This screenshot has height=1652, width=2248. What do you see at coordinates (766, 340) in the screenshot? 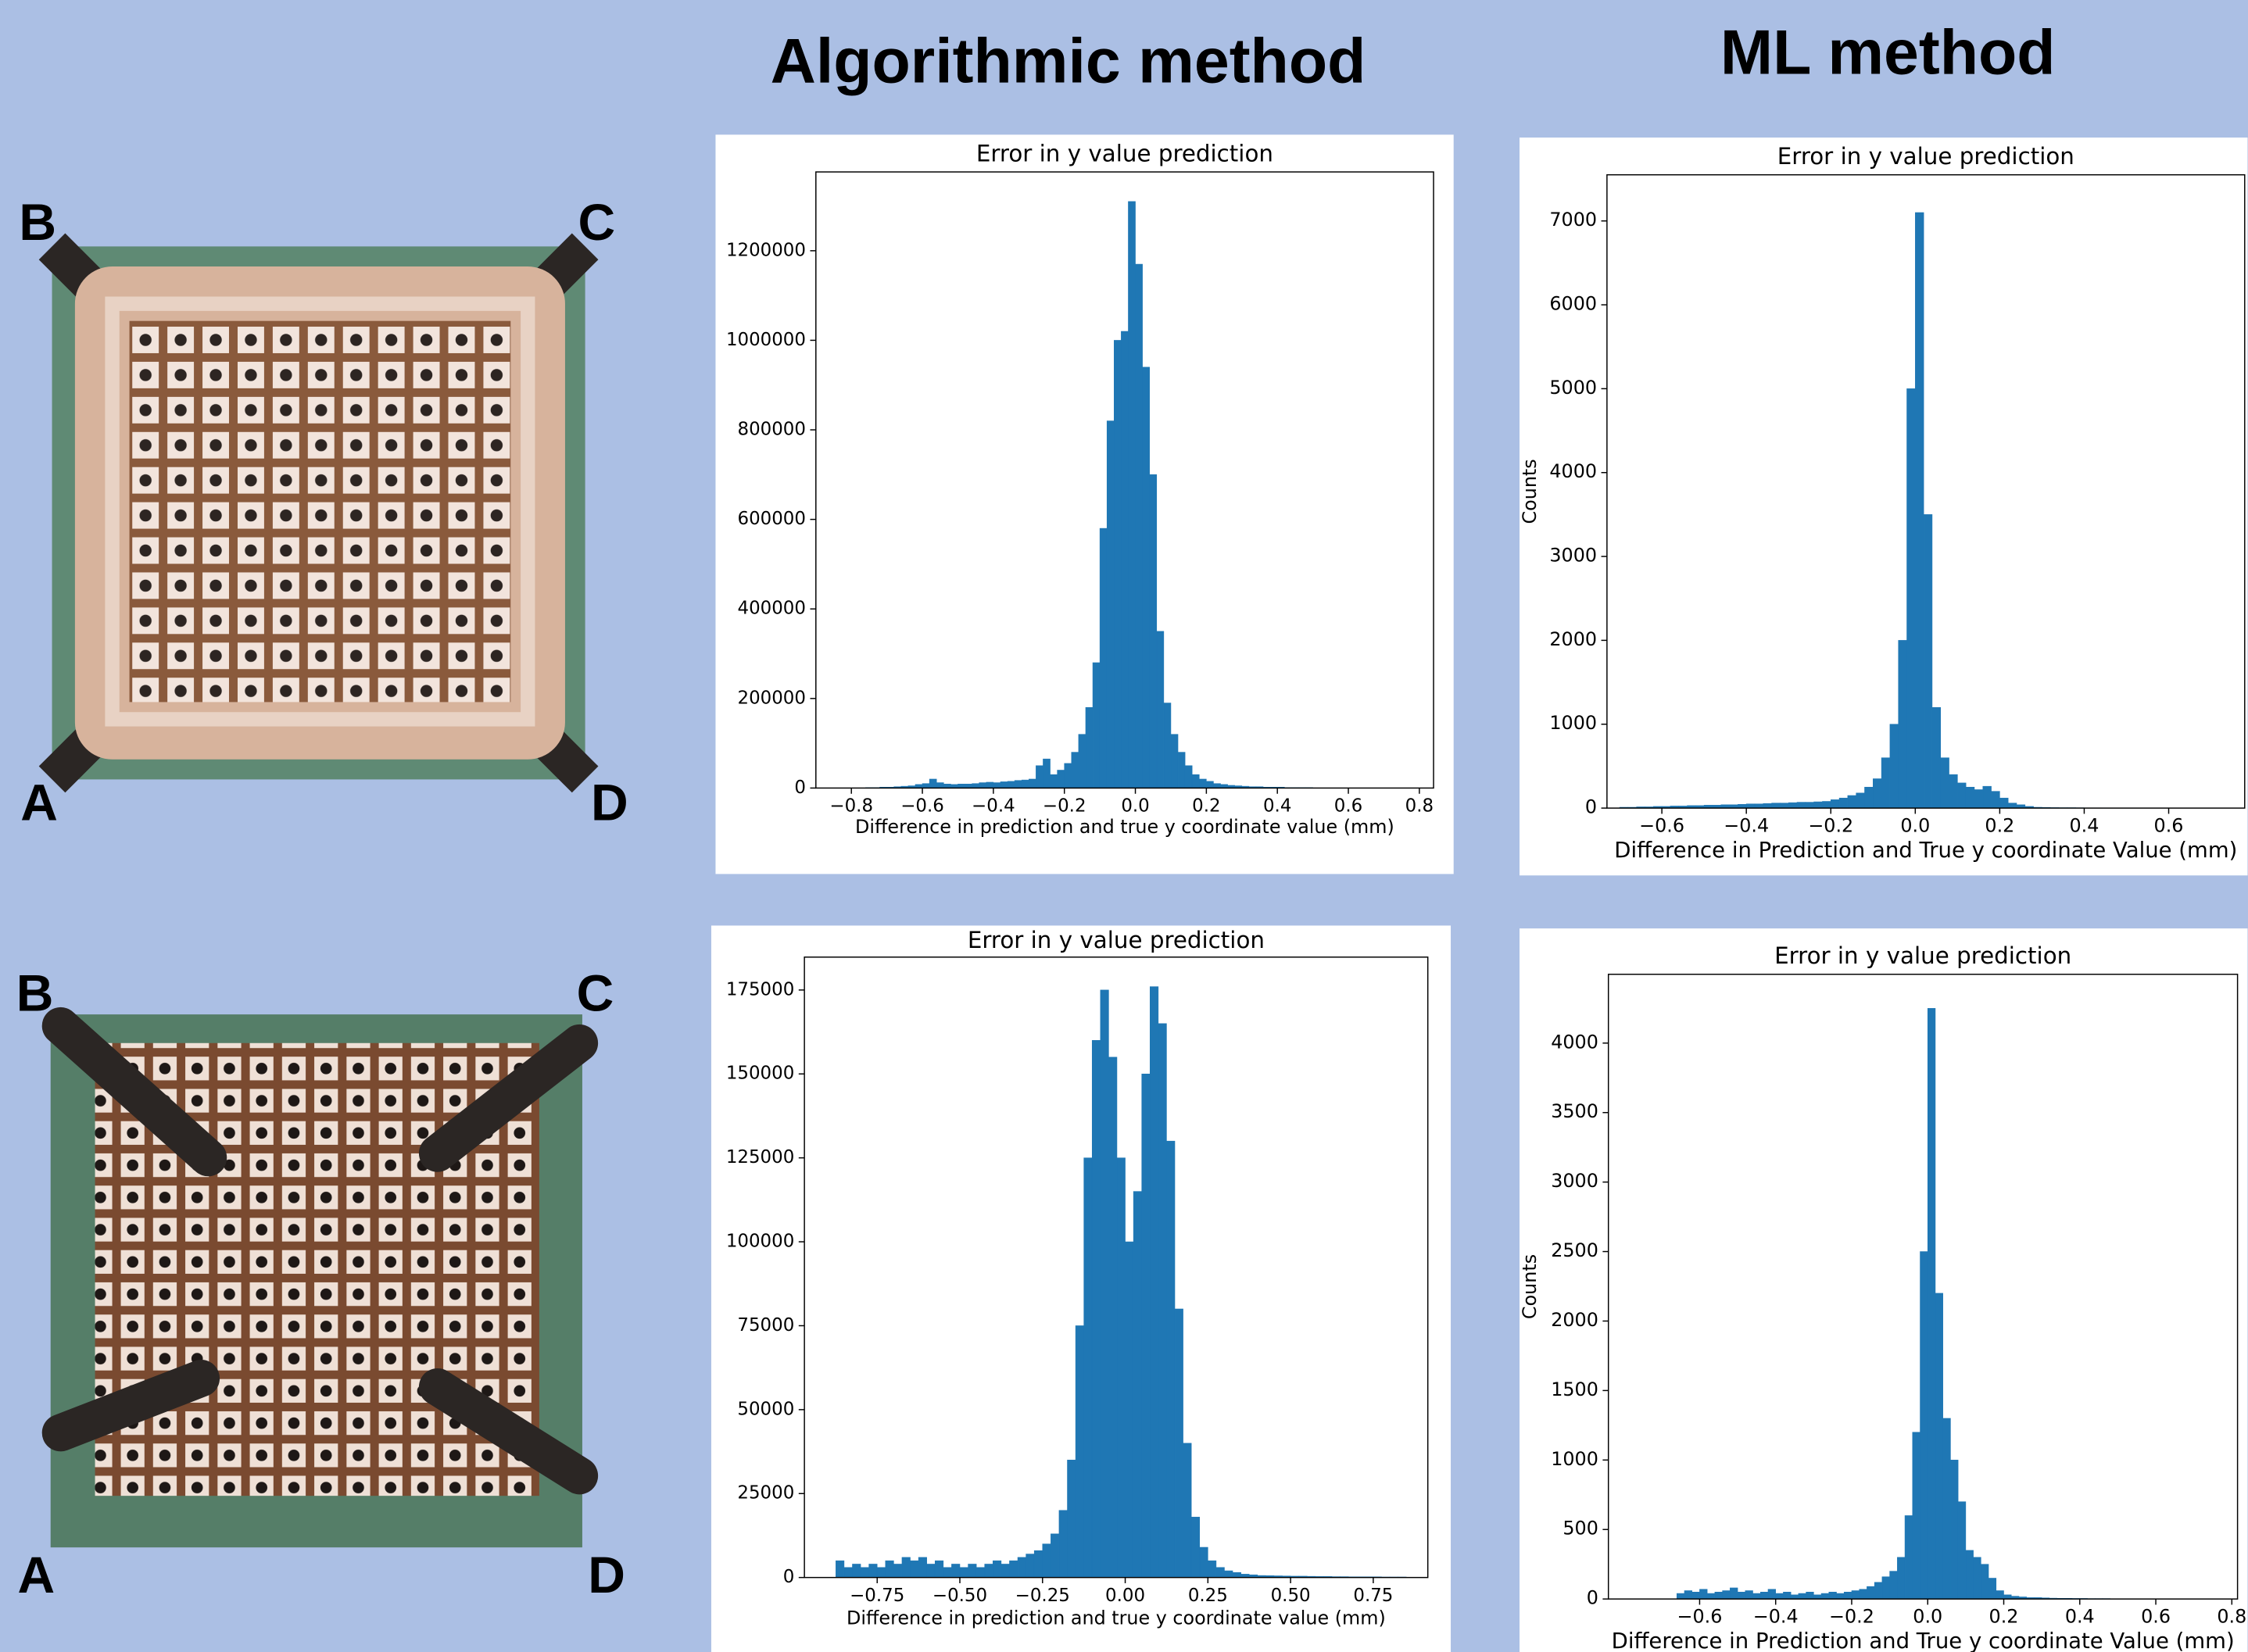
I see `y-tick-label: 1000000` at bounding box center [766, 340].